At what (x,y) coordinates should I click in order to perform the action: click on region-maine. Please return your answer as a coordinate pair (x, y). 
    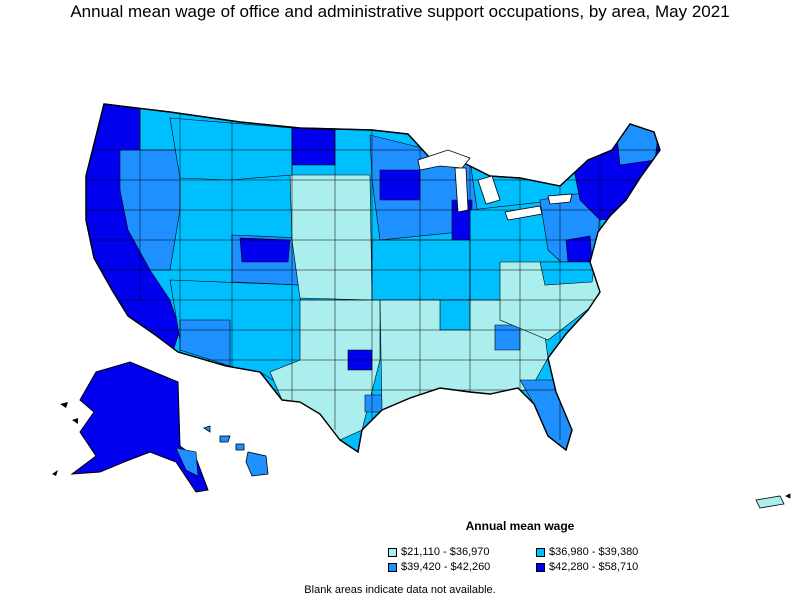
    Looking at the image, I should click on (637, 141).